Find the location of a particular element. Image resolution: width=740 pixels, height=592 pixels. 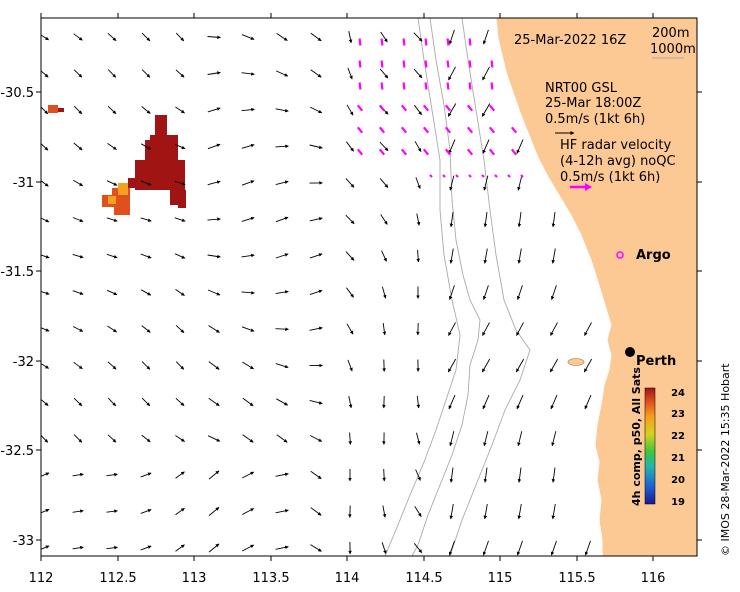

argo-marker is located at coordinates (620, 255).